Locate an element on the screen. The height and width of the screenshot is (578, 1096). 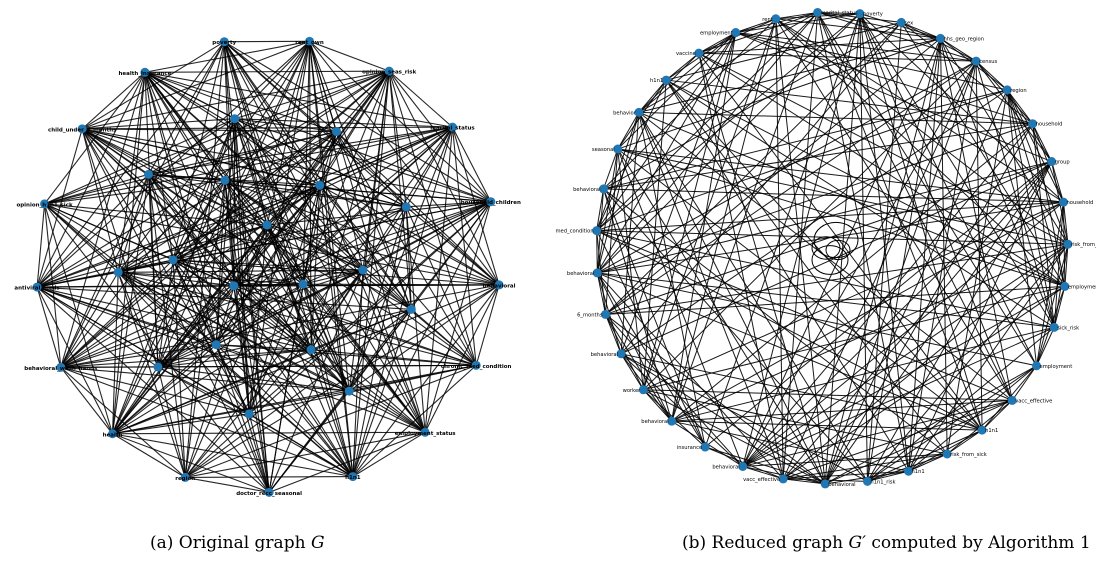
node-label: health_insurance is located at coordinates (144, 74).